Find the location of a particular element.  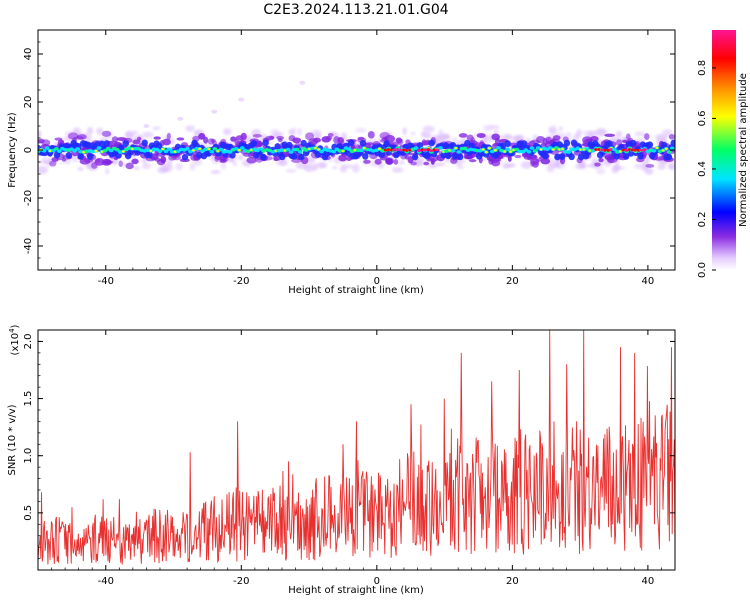

colorbar-gradient is located at coordinates (724, 150).